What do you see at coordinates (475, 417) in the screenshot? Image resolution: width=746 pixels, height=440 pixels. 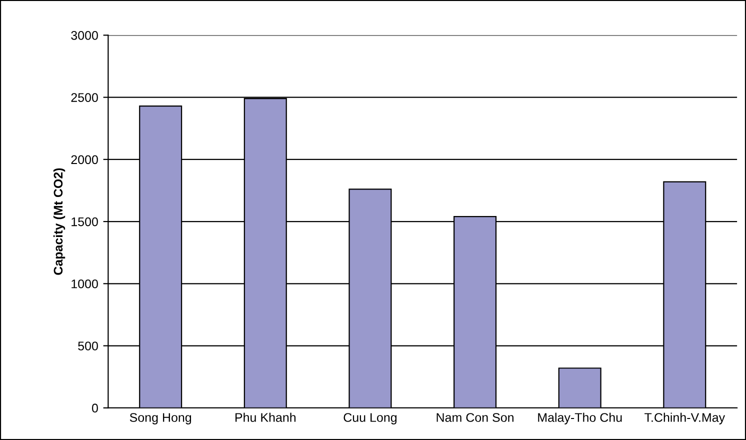 I see `x-tick-label: Nam Con Son` at bounding box center [475, 417].